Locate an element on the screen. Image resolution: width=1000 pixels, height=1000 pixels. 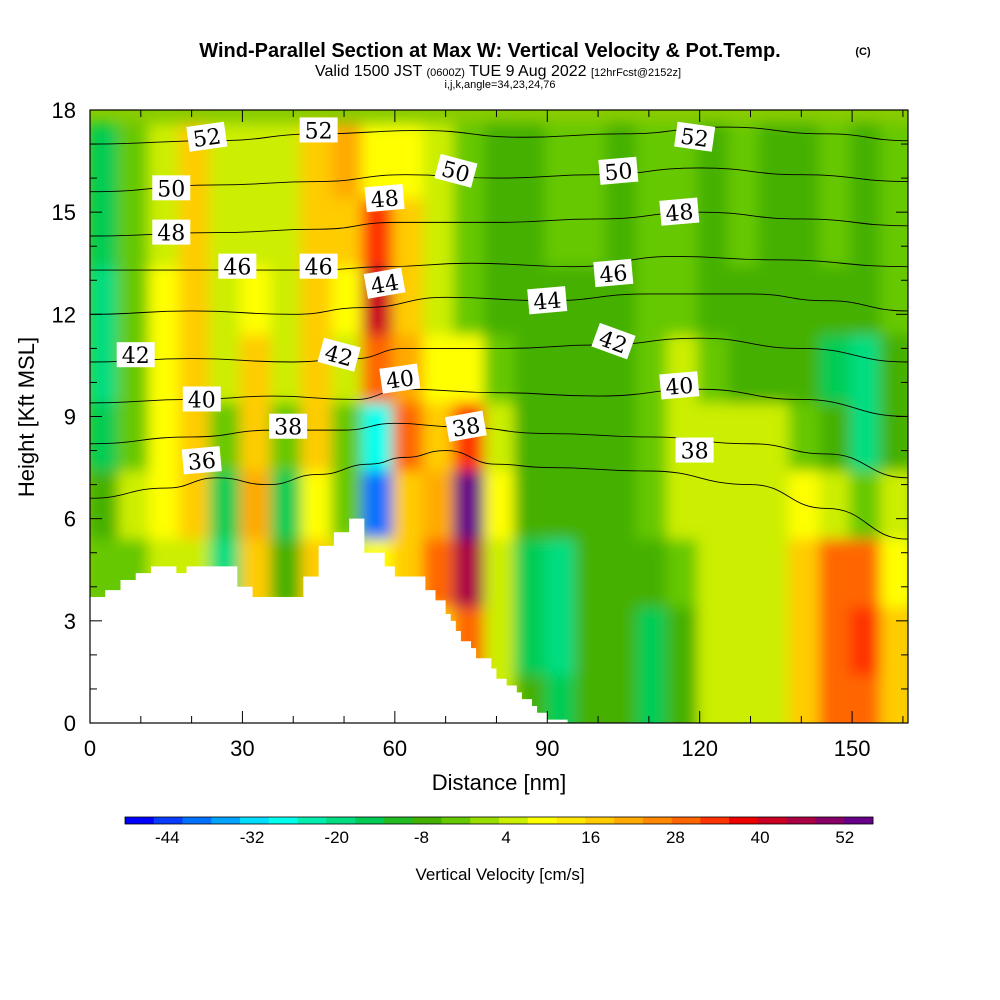
contour-label-text: 48 is located at coordinates (679, 213).